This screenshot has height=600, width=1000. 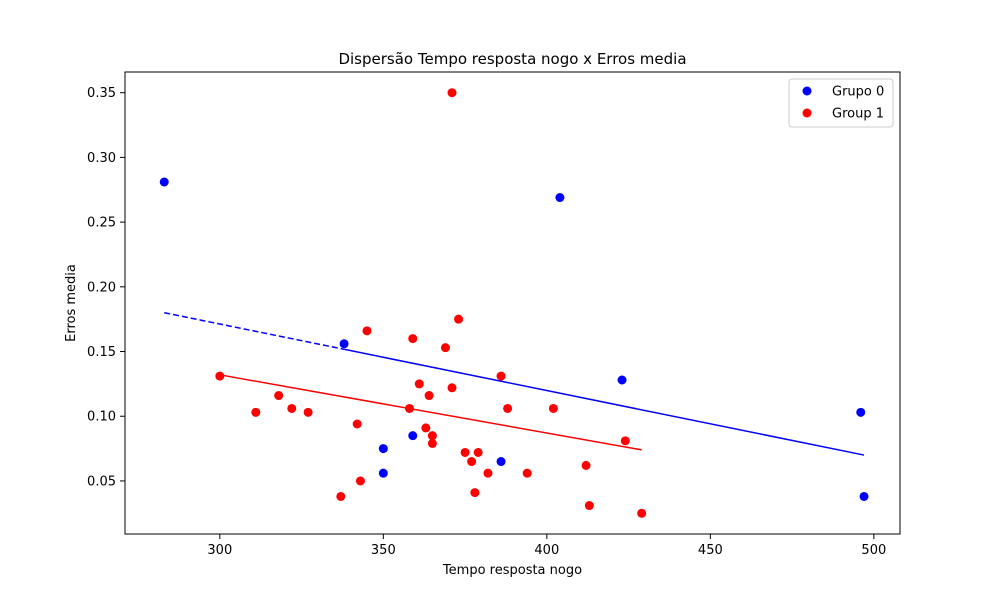 I want to click on x-tick-label: 500, so click(x=873, y=550).